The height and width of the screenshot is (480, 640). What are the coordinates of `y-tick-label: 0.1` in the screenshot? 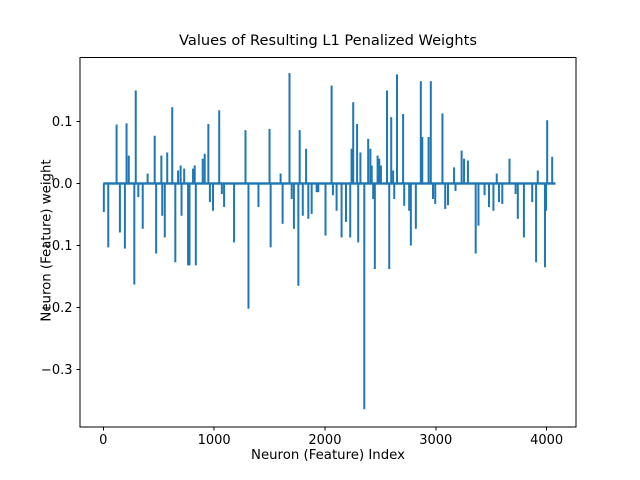 It's located at (62, 122).